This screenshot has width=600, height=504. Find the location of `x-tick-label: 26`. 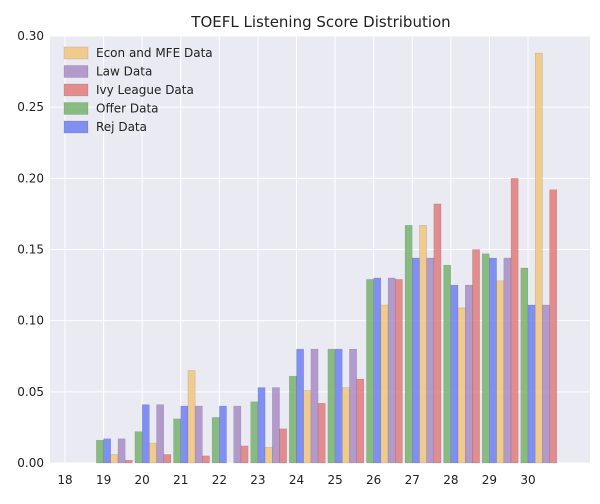

x-tick-label: 26 is located at coordinates (373, 480).